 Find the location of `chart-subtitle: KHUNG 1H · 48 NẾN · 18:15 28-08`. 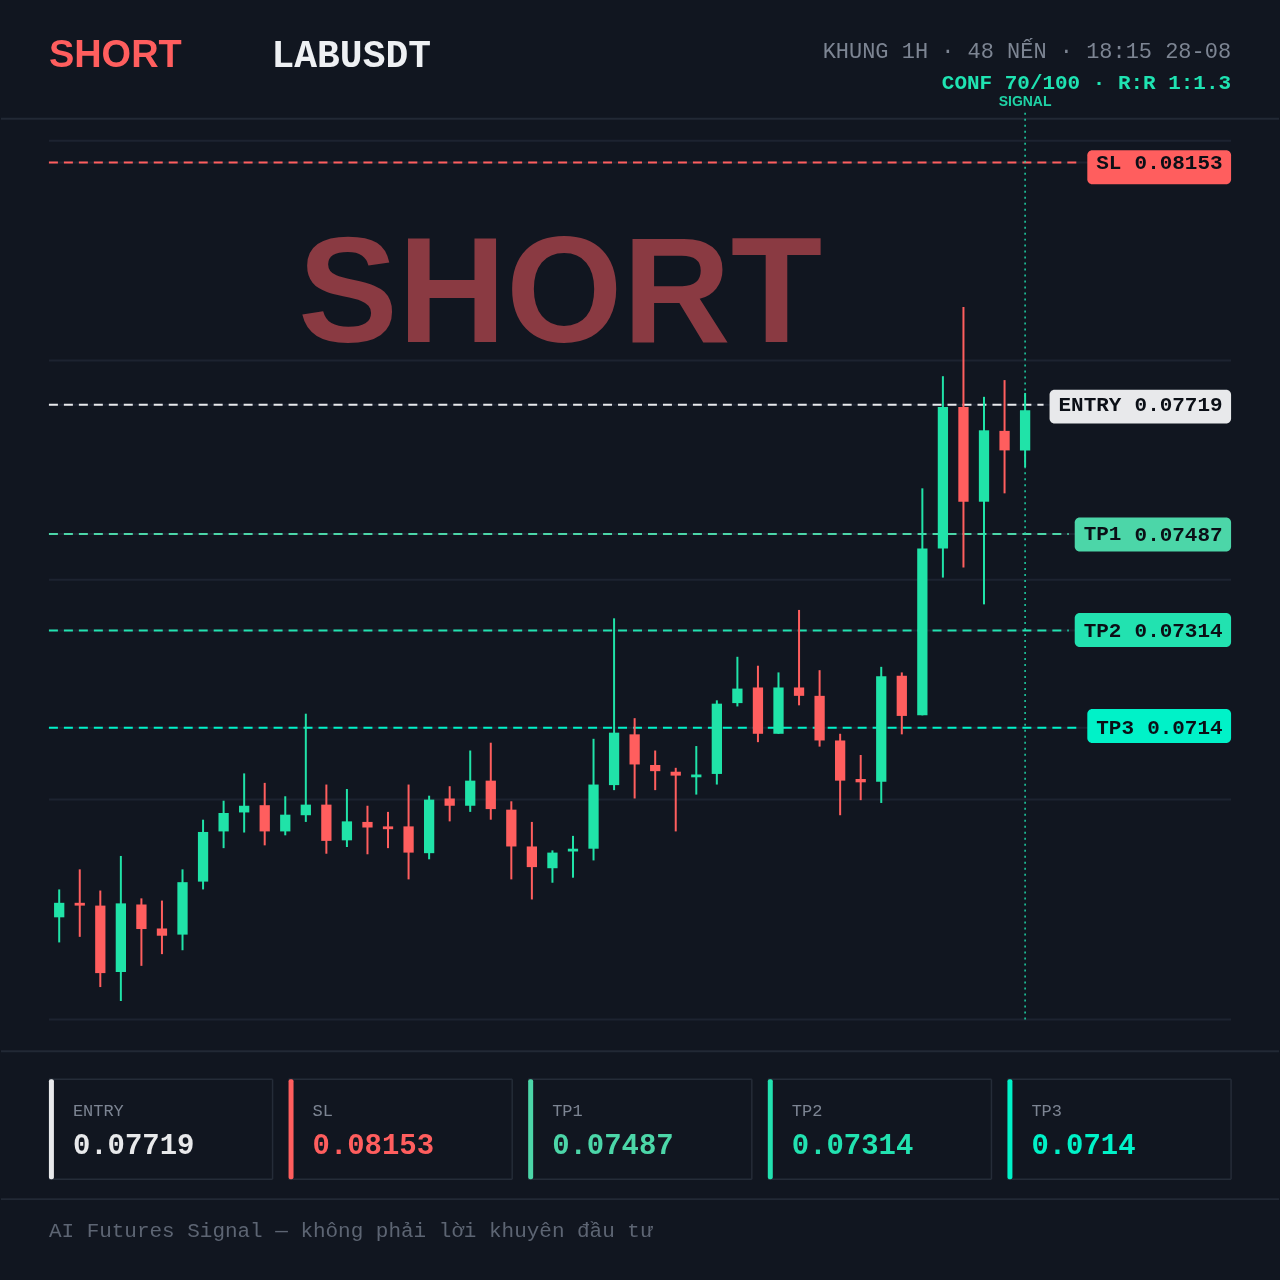

chart-subtitle: KHUNG 1H · 48 NẾN · 18:15 28-08 is located at coordinates (1027, 51).